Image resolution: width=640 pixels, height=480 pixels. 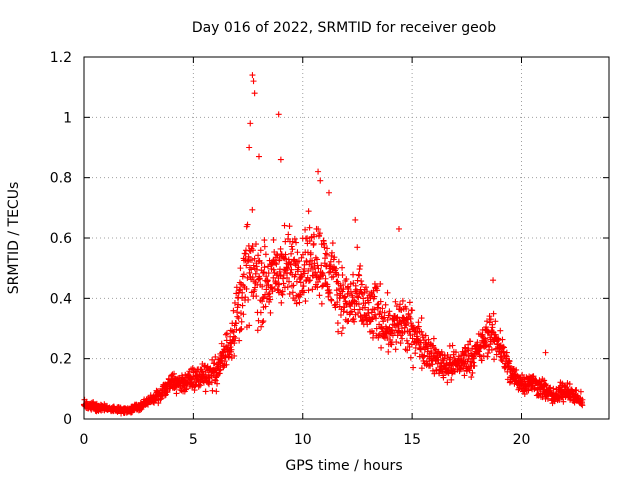 What do you see at coordinates (67, 118) in the screenshot?
I see `y-tick-label: 1` at bounding box center [67, 118].